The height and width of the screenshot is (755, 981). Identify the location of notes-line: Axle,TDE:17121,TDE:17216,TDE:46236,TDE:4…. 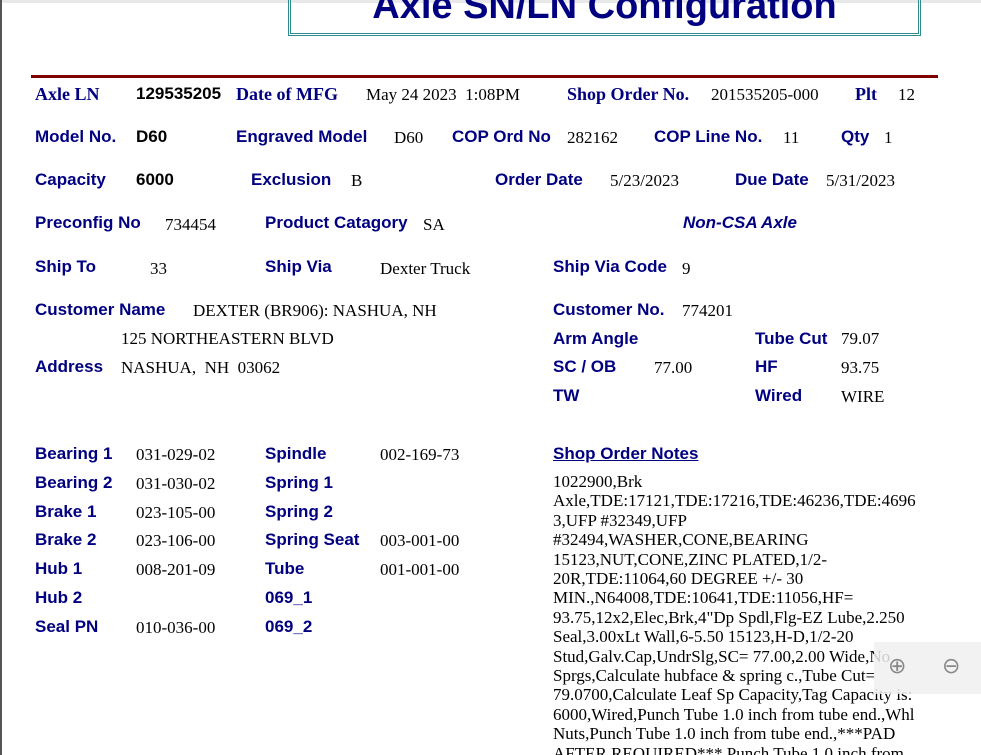
(734, 501).